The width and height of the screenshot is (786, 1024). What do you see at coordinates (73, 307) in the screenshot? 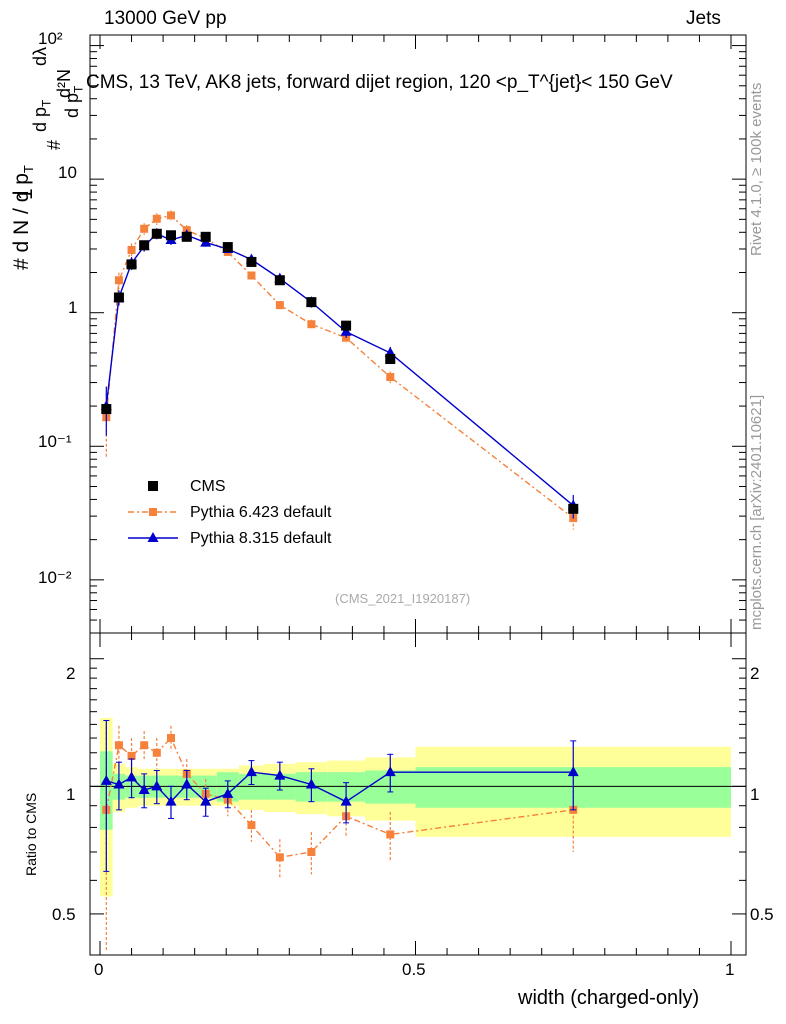
I see `ytick-1: 1` at bounding box center [73, 307].